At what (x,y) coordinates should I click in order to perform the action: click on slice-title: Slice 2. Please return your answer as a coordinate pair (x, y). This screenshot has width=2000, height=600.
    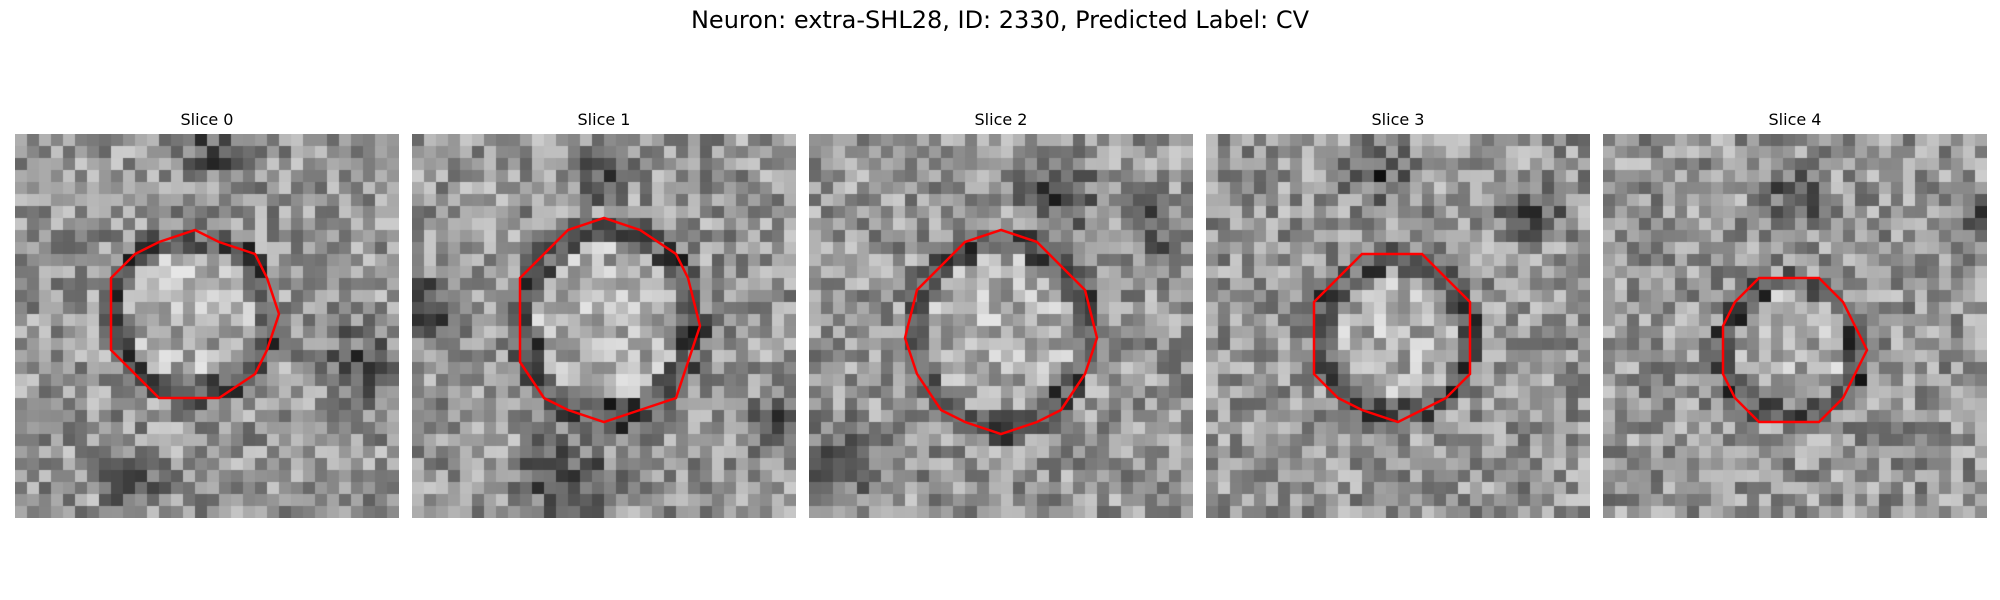
    Looking at the image, I should click on (1001, 119).